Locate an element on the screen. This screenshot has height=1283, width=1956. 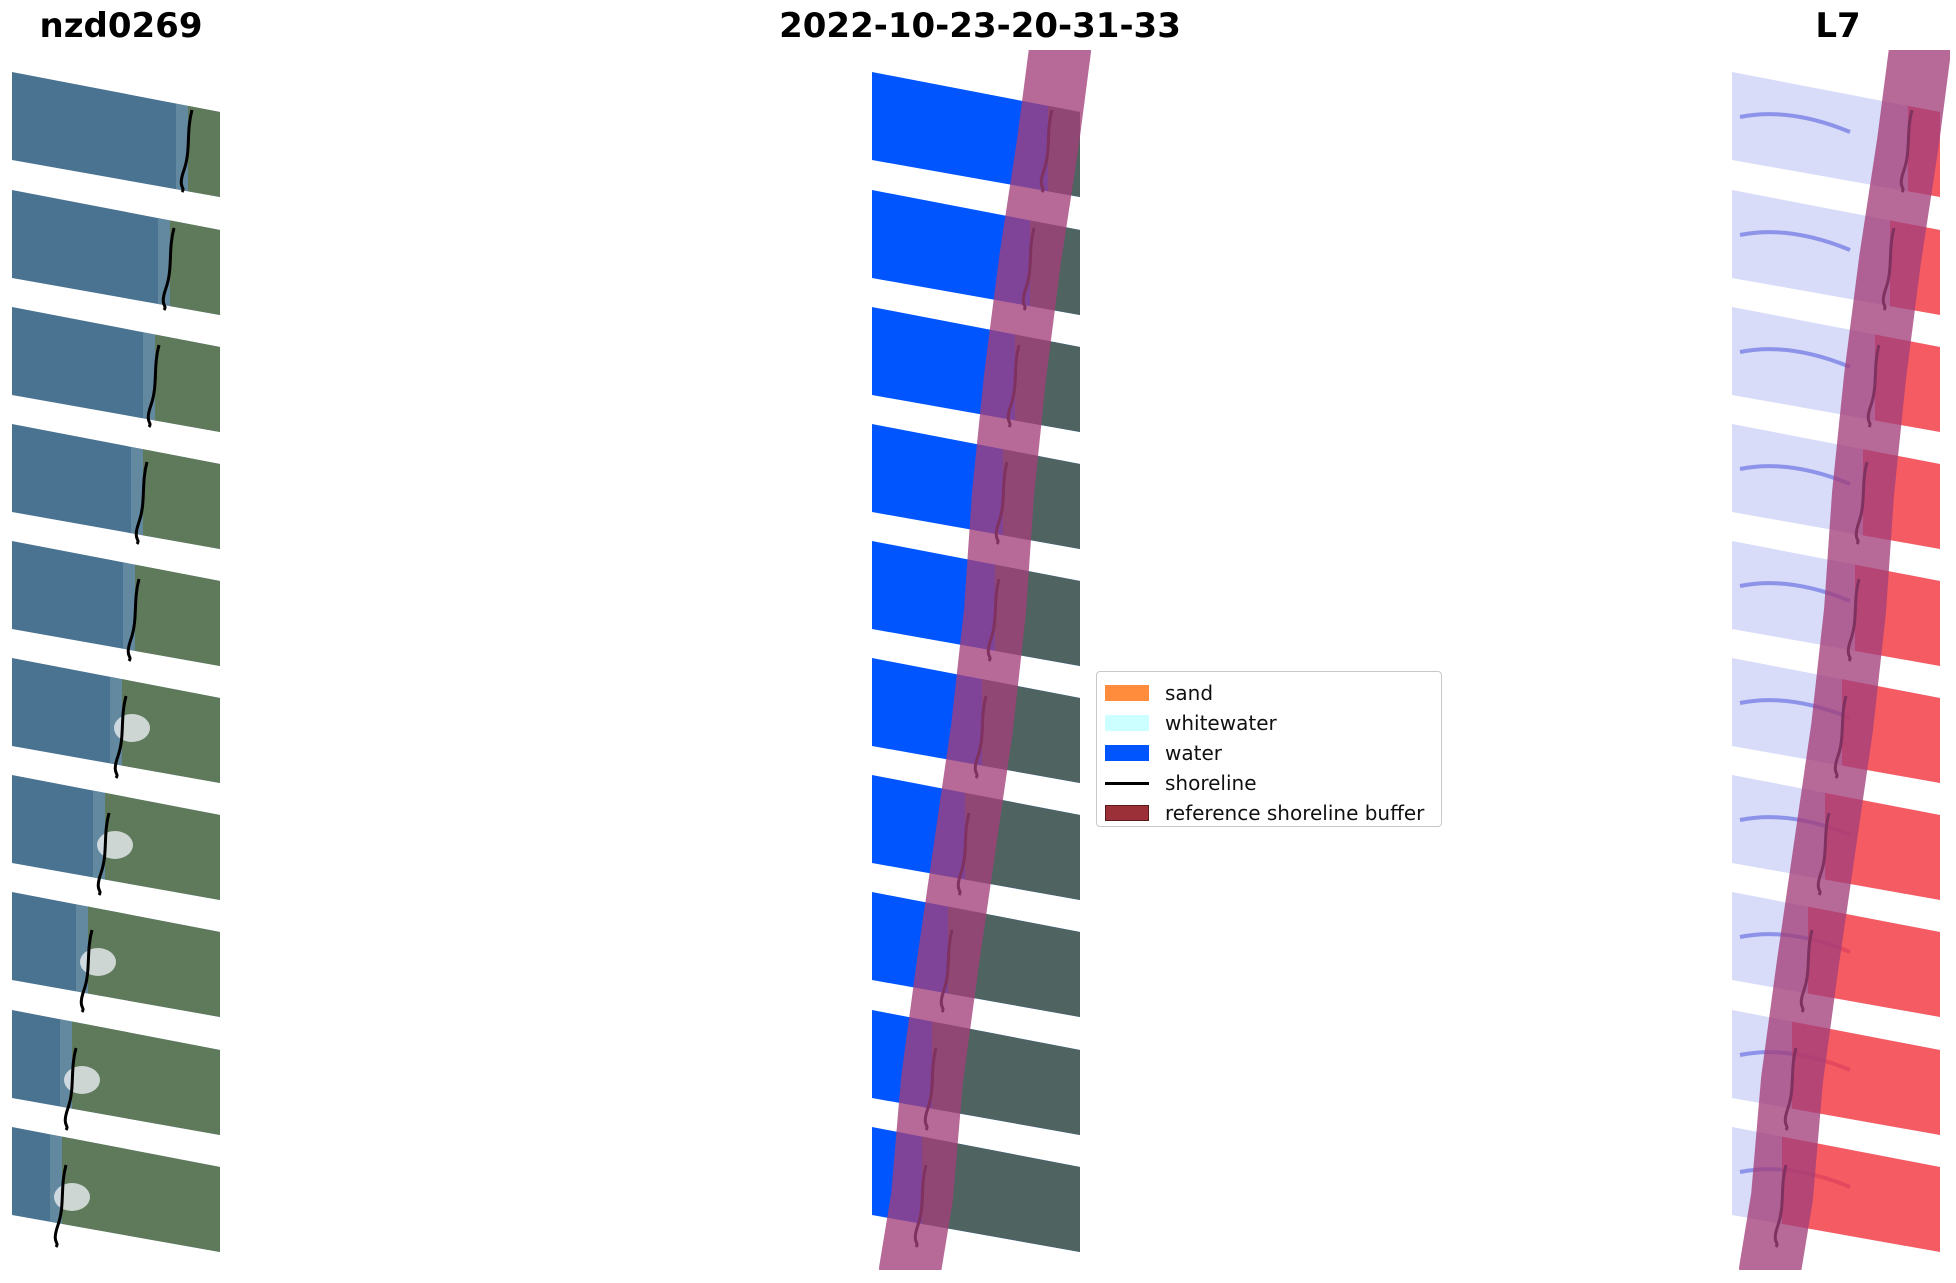
site-title: nzd0269 is located at coordinates (121, 26).